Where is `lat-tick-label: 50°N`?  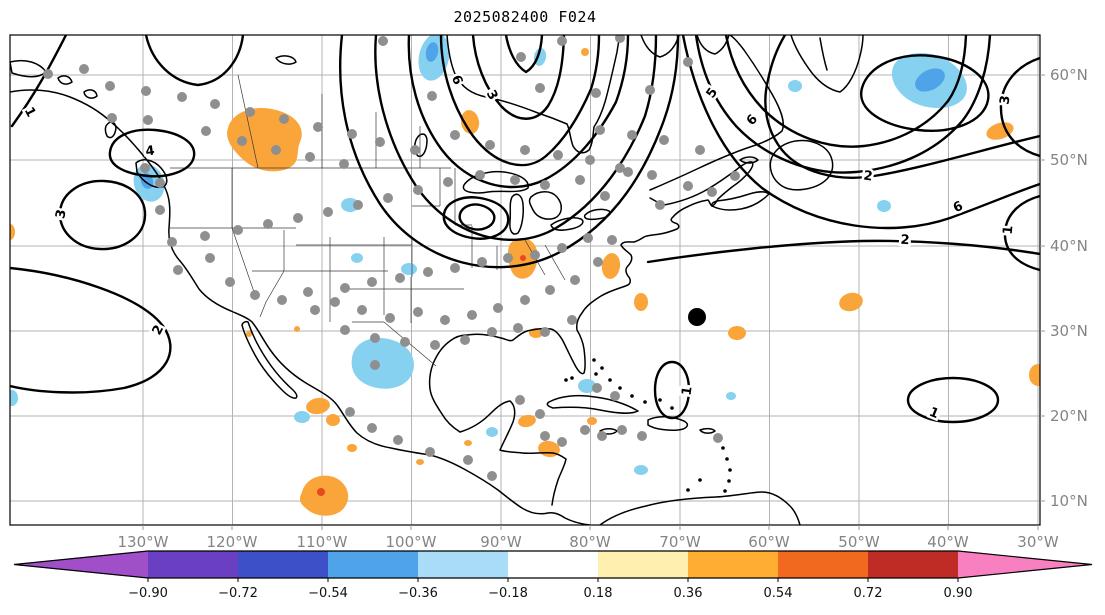 lat-tick-label: 50°N is located at coordinates (1069, 160).